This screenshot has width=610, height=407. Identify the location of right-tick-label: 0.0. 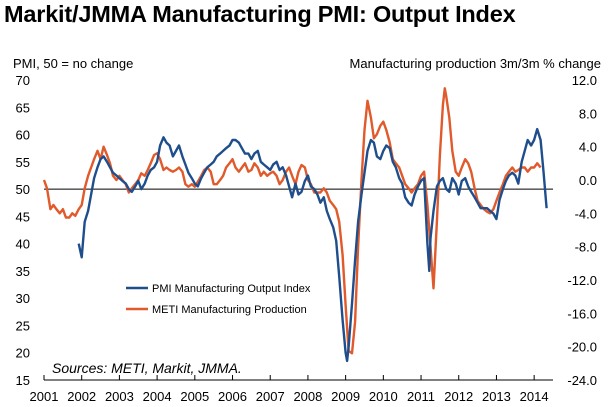
(588, 180).